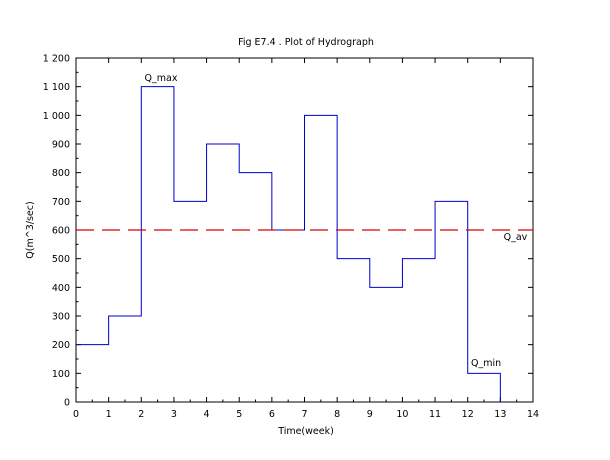 This screenshot has height=460, width=610. What do you see at coordinates (305, 431) in the screenshot?
I see `x-axis-label: Time(week)` at bounding box center [305, 431].